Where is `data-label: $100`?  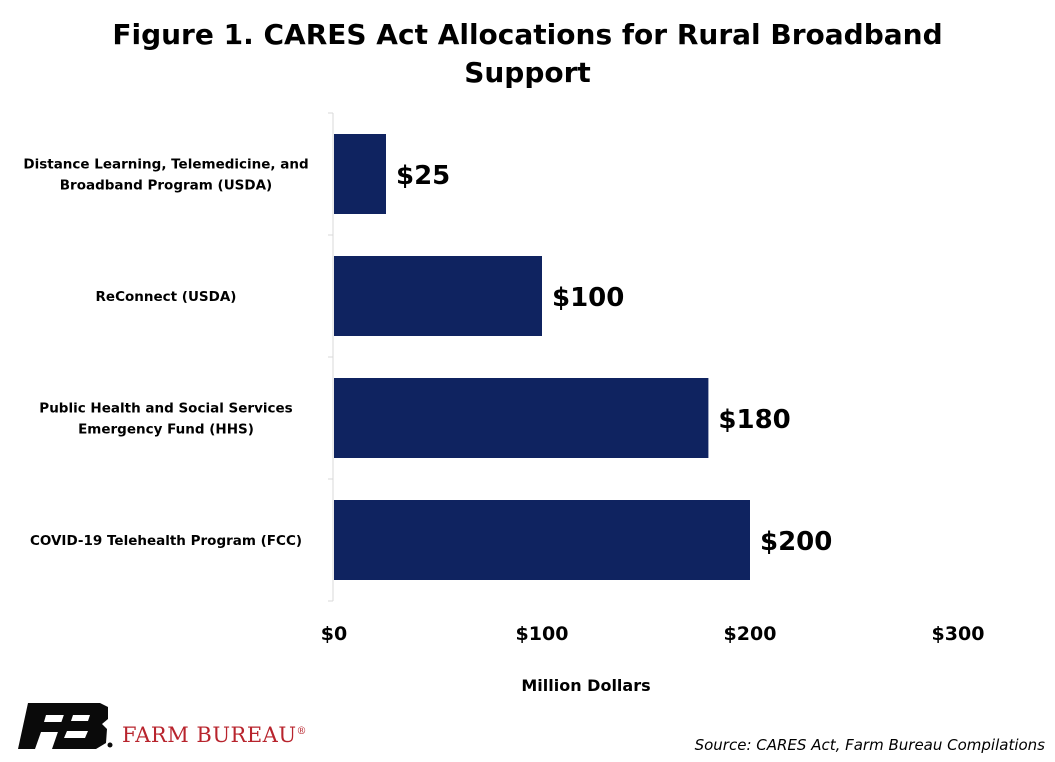
data-label: $100 is located at coordinates (588, 298).